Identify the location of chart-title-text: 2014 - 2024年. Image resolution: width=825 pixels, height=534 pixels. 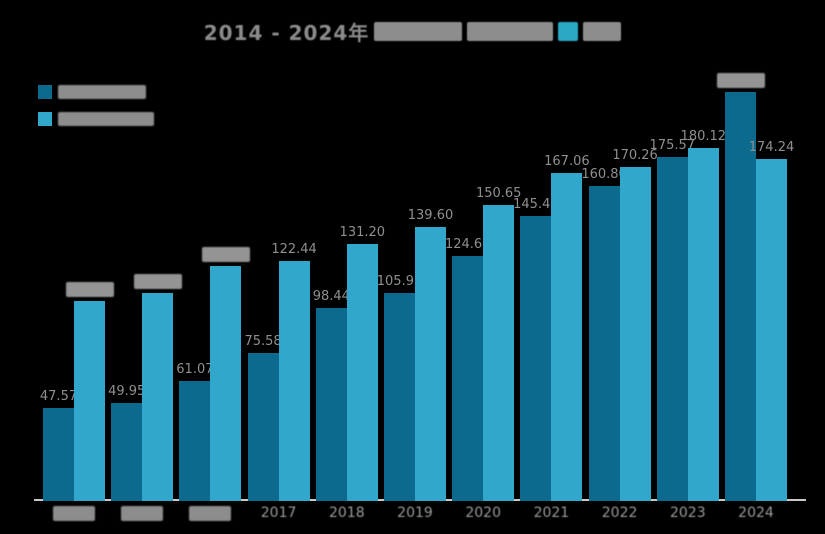
(286, 32).